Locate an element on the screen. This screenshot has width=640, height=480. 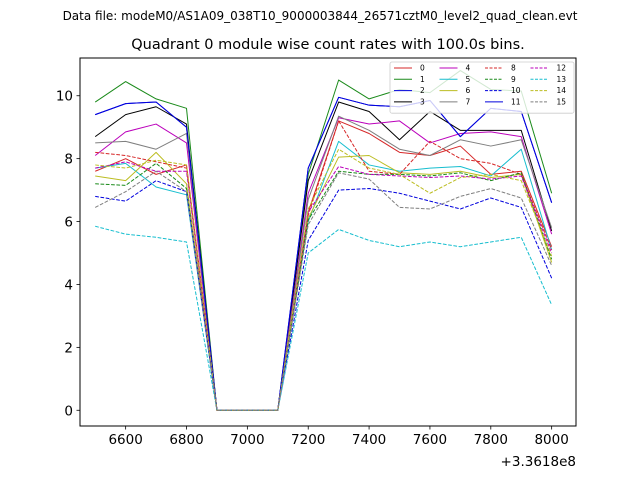
x-tick-label: 7000 is located at coordinates (247, 440).